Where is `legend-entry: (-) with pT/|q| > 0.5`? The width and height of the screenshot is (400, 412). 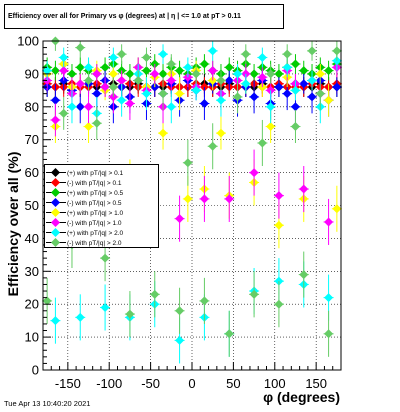 legend-entry: (-) with pT/|q| > 0.5 is located at coordinates (102, 203).